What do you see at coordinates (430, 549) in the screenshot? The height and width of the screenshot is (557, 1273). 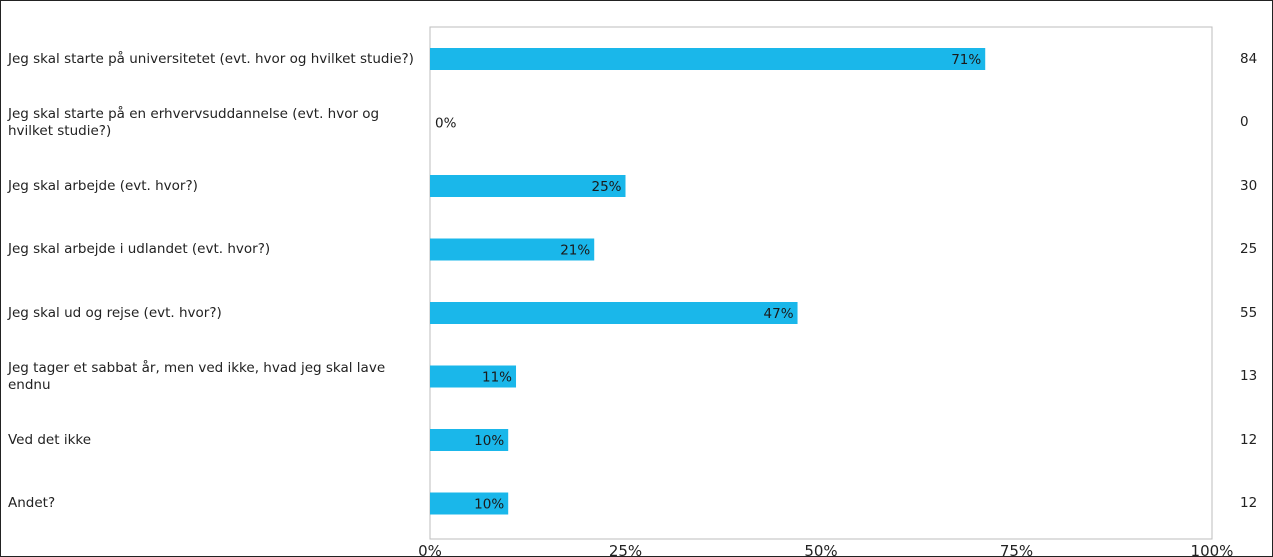 I see `x-tick-label: 0%` at bounding box center [430, 549].